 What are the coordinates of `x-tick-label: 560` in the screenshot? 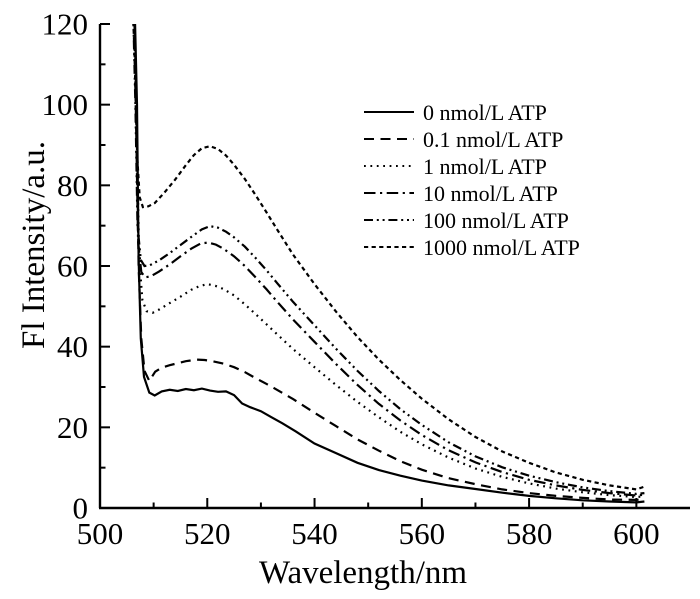 It's located at (422, 533).